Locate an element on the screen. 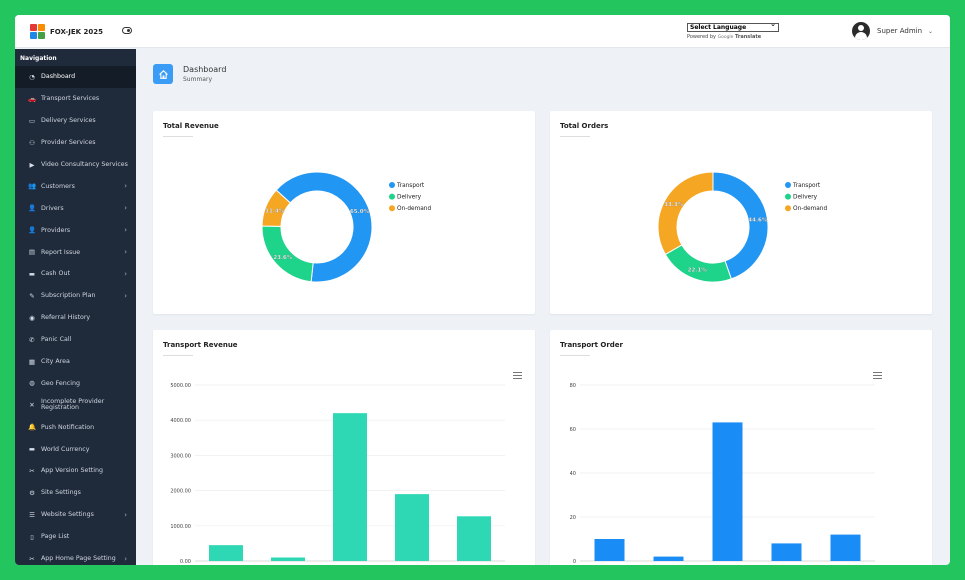  sidebar-item: ◍ Geo Fencing is located at coordinates (75, 383).